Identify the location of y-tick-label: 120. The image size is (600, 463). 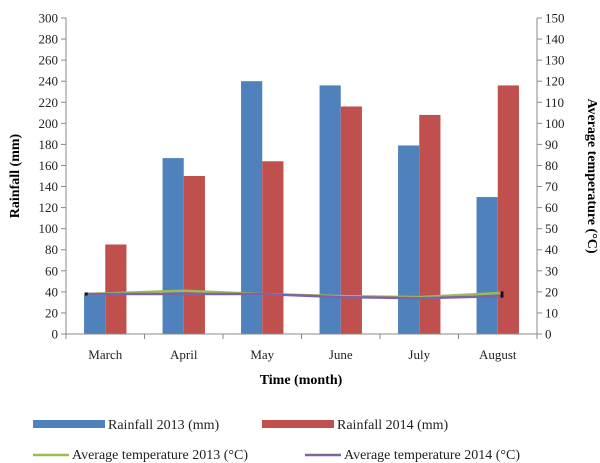
(49, 207).